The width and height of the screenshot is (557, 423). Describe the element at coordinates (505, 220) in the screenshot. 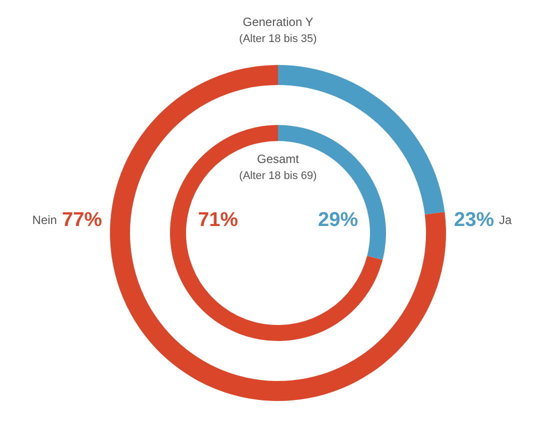

I see `slice-label: Ja` at that location.